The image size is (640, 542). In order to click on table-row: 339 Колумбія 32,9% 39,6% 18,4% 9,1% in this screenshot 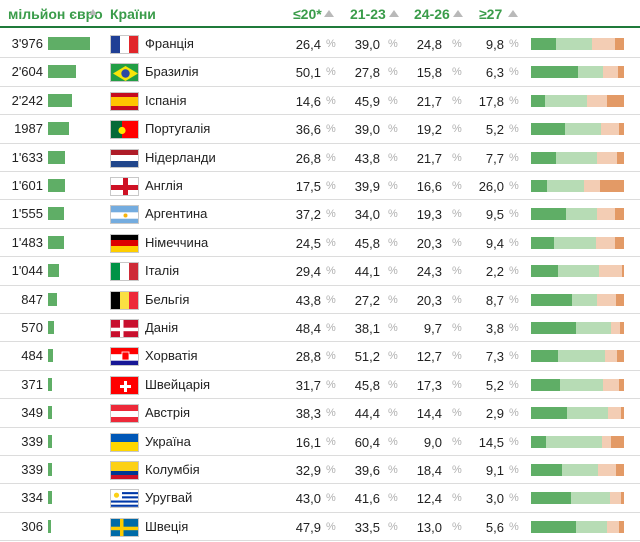, I will do `click(320, 470)`.